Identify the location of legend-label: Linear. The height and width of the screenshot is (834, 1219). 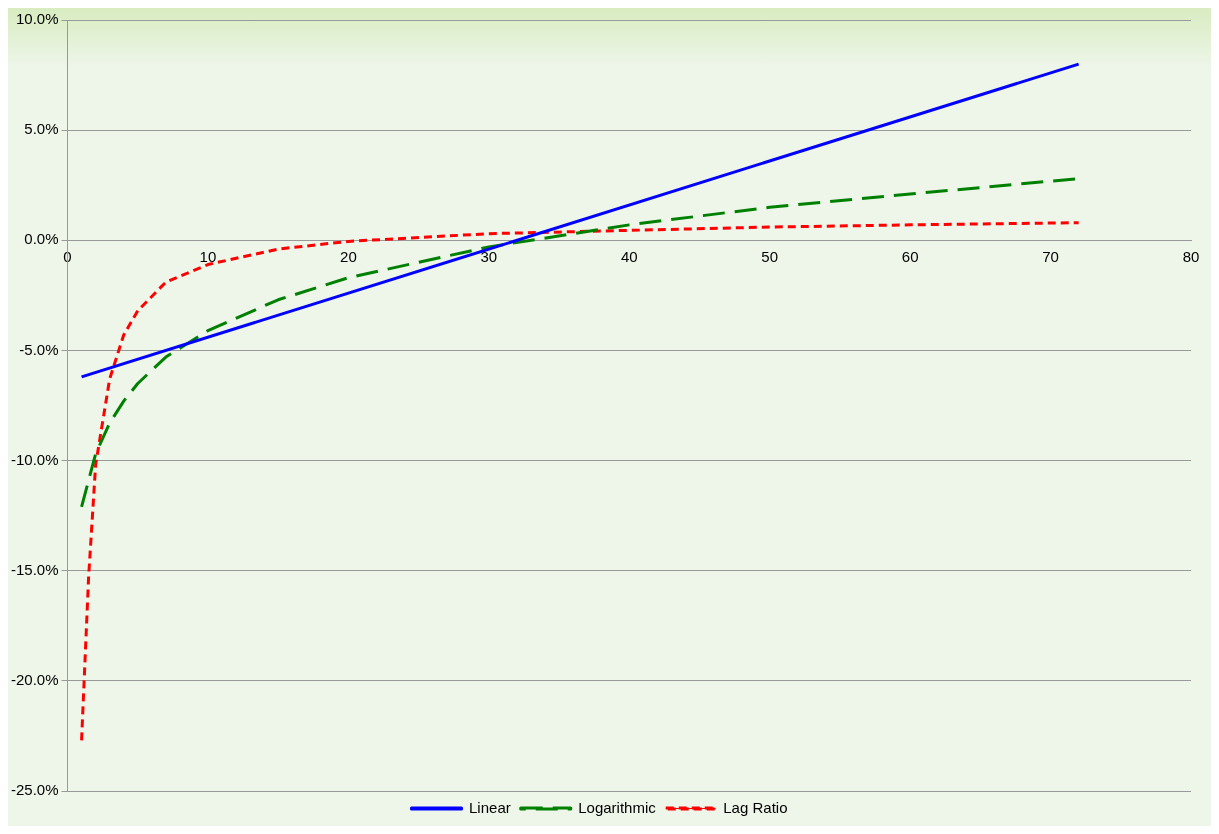
(490, 807).